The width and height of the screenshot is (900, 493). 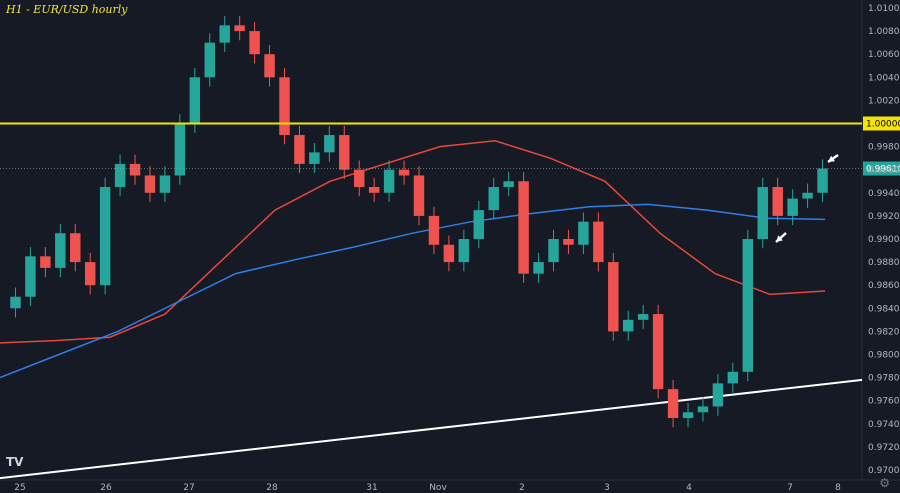 I want to click on annotation-layer, so click(x=807, y=198).